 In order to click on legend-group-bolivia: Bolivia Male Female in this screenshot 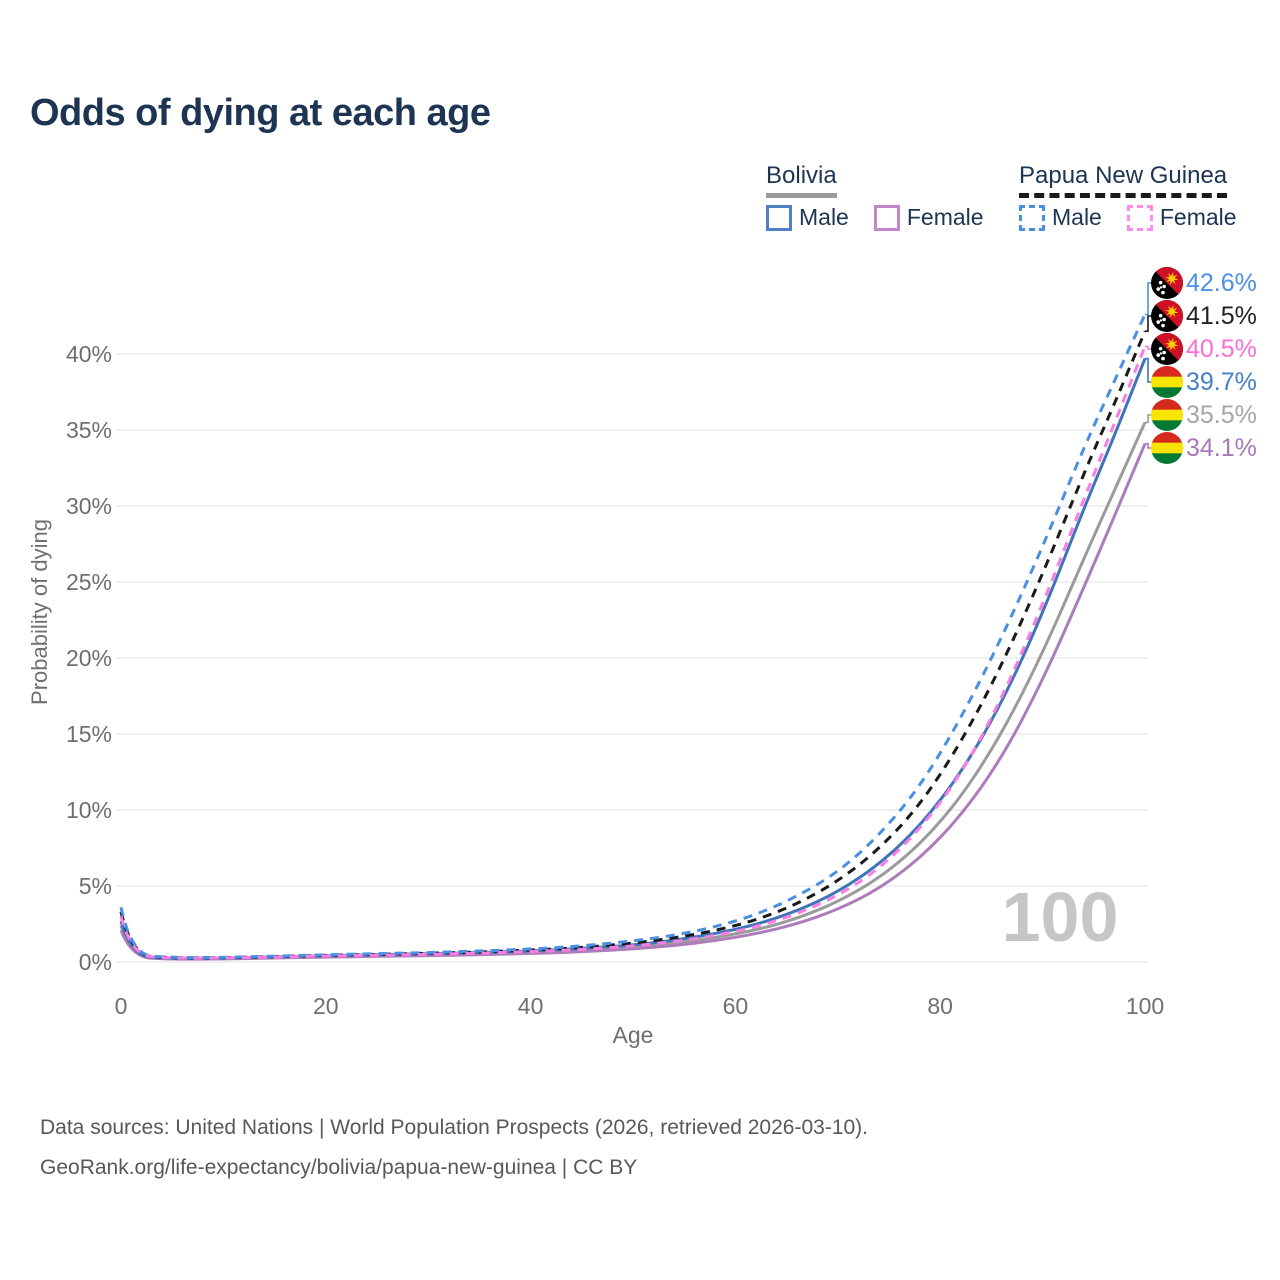, I will do `click(875, 196)`.